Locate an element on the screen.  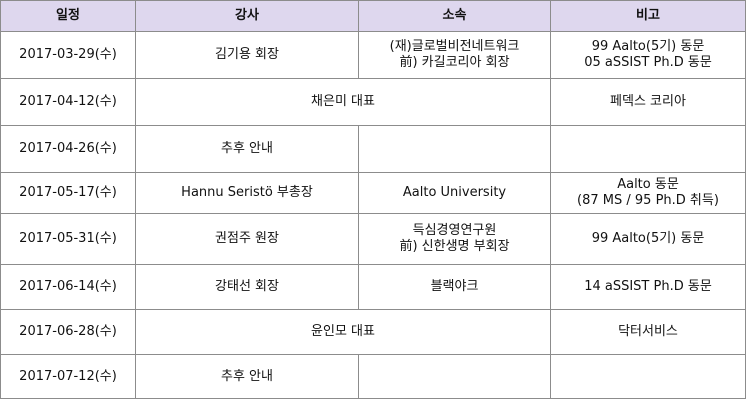
cell-affiliation: 블랙야크 is located at coordinates (454, 287).